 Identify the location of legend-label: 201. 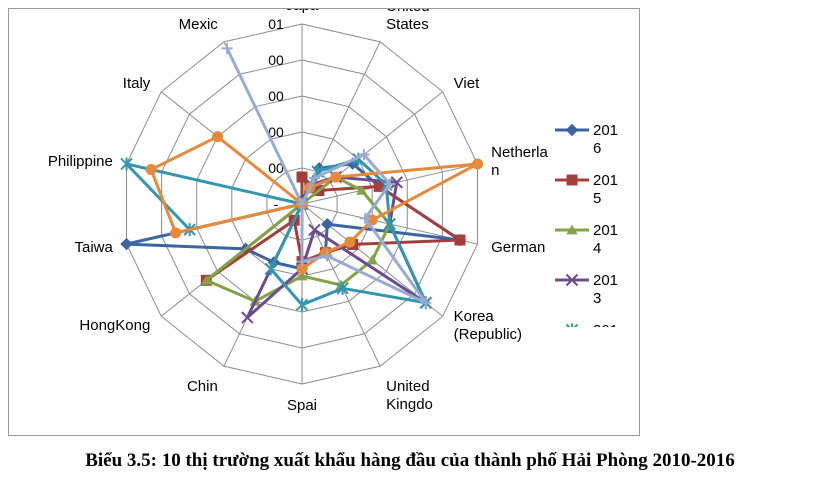
(605, 429).